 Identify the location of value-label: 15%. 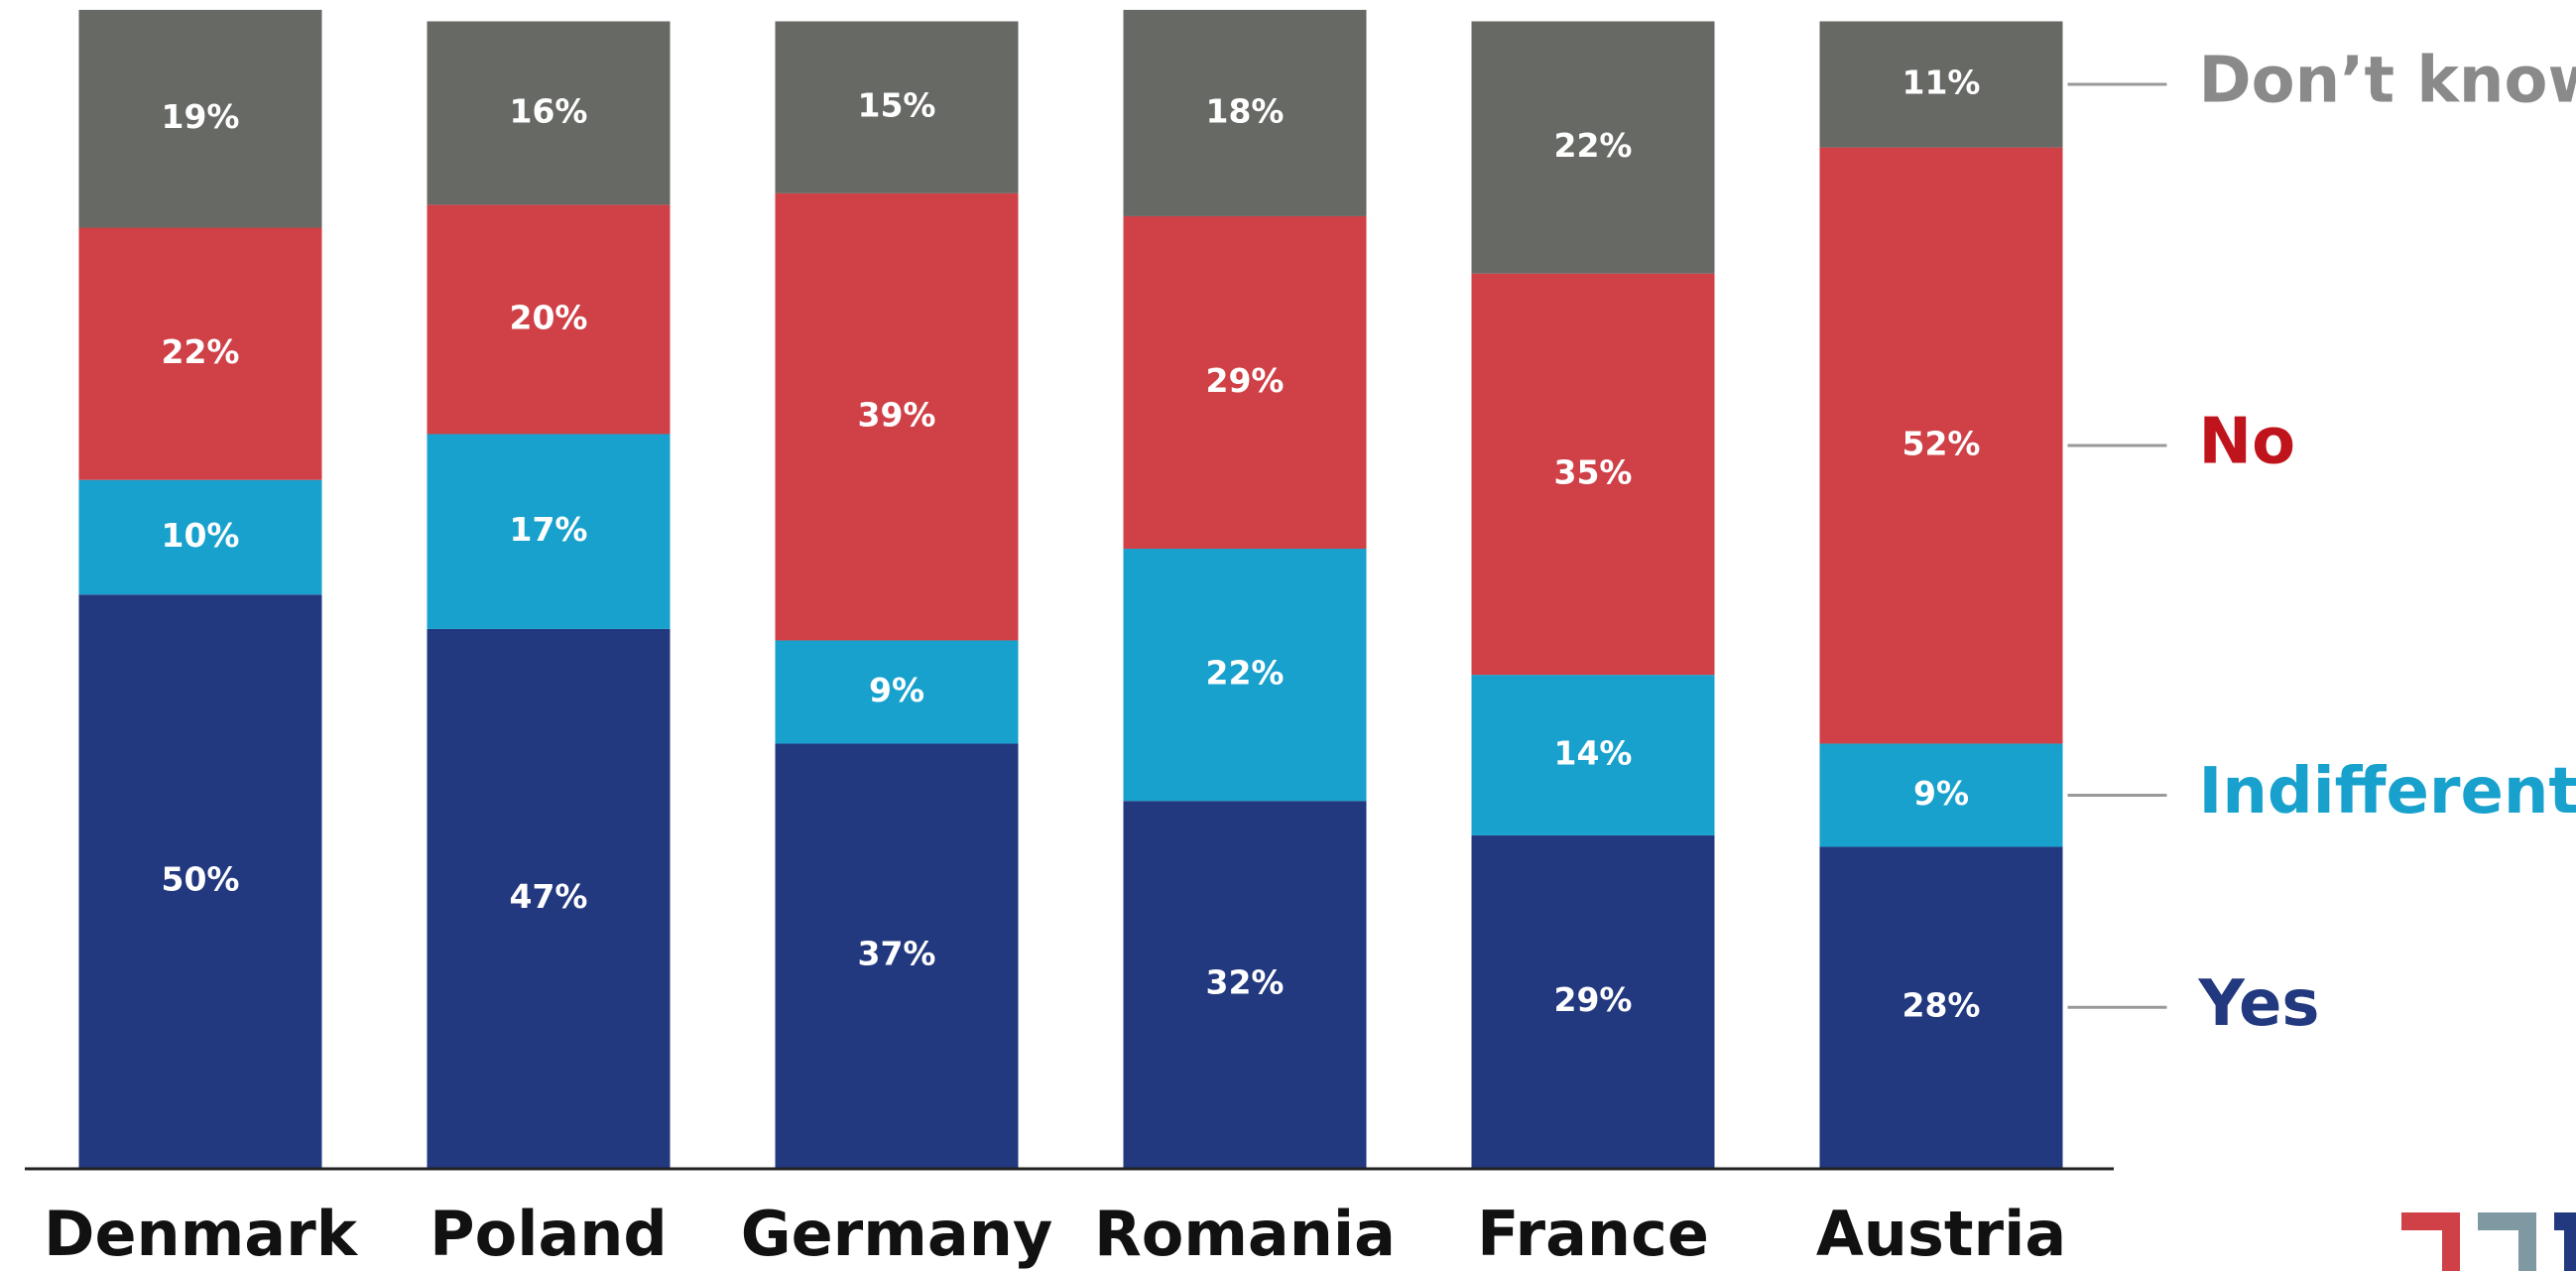
(897, 105).